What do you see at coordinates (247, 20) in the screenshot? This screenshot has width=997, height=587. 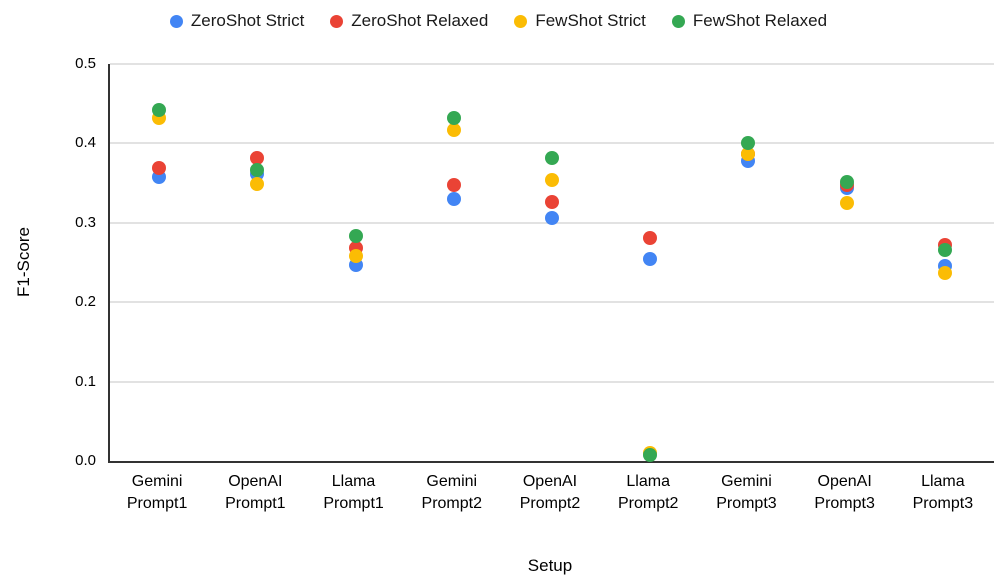 I see `legend-label: ZeroShot Strict` at bounding box center [247, 20].